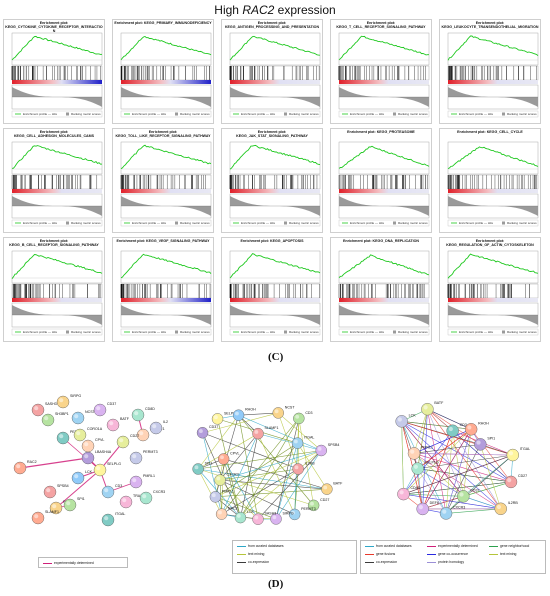 The image size is (550, 596). I want to click on network-legend-item: experimentally determined, so click(452, 546).